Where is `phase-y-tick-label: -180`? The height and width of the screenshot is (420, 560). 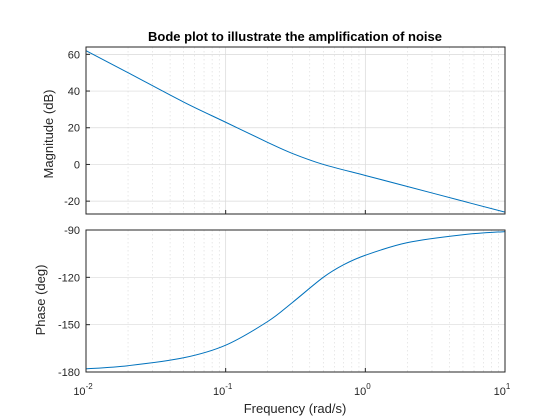
phase-y-tick-label: -180 is located at coordinates (69, 373).